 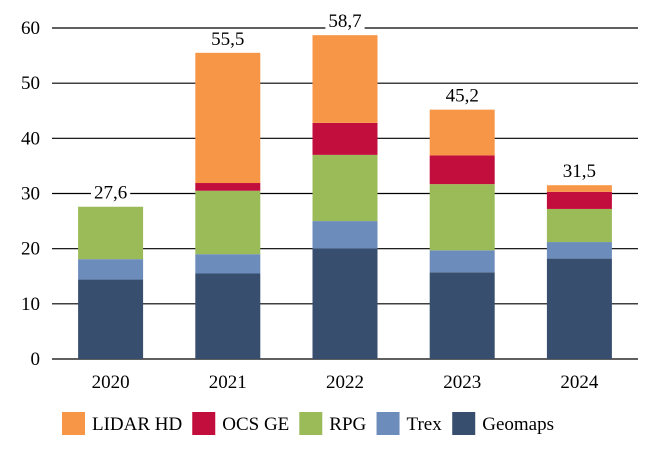 I want to click on x-tick-label-2023: 2023, so click(x=462, y=382).